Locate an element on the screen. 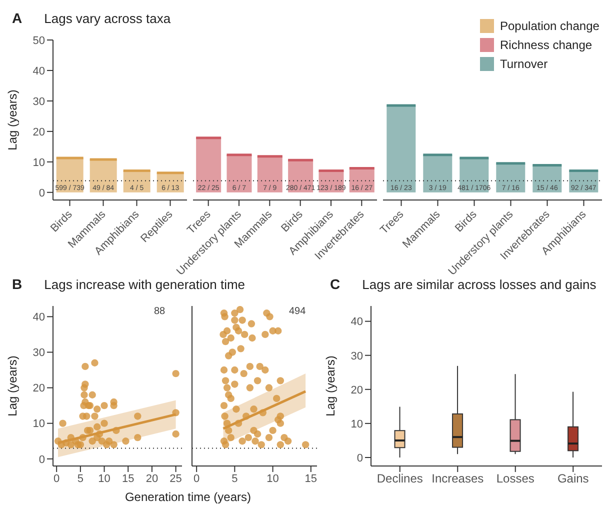  annotation: 494 is located at coordinates (297, 311).